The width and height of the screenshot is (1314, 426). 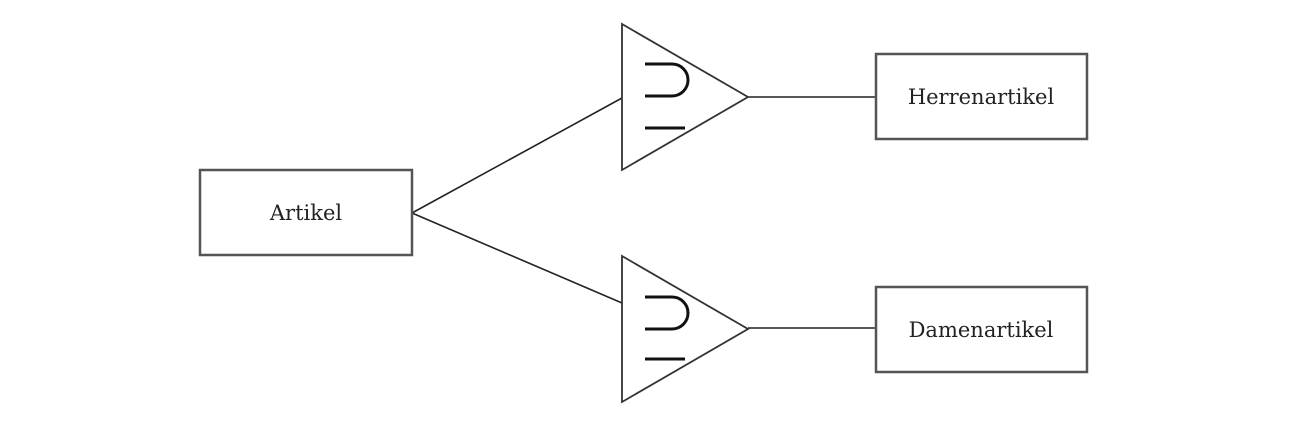 I want to click on entity-artikel: Artikel, so click(x=306, y=212).